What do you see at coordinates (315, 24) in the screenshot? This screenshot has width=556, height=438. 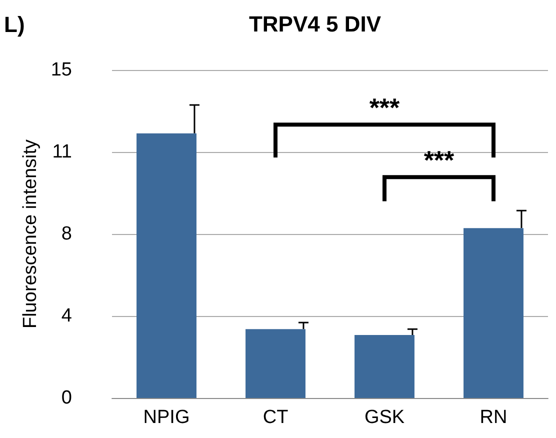 I see `chart-title: TRPV4 5 DIV` at bounding box center [315, 24].